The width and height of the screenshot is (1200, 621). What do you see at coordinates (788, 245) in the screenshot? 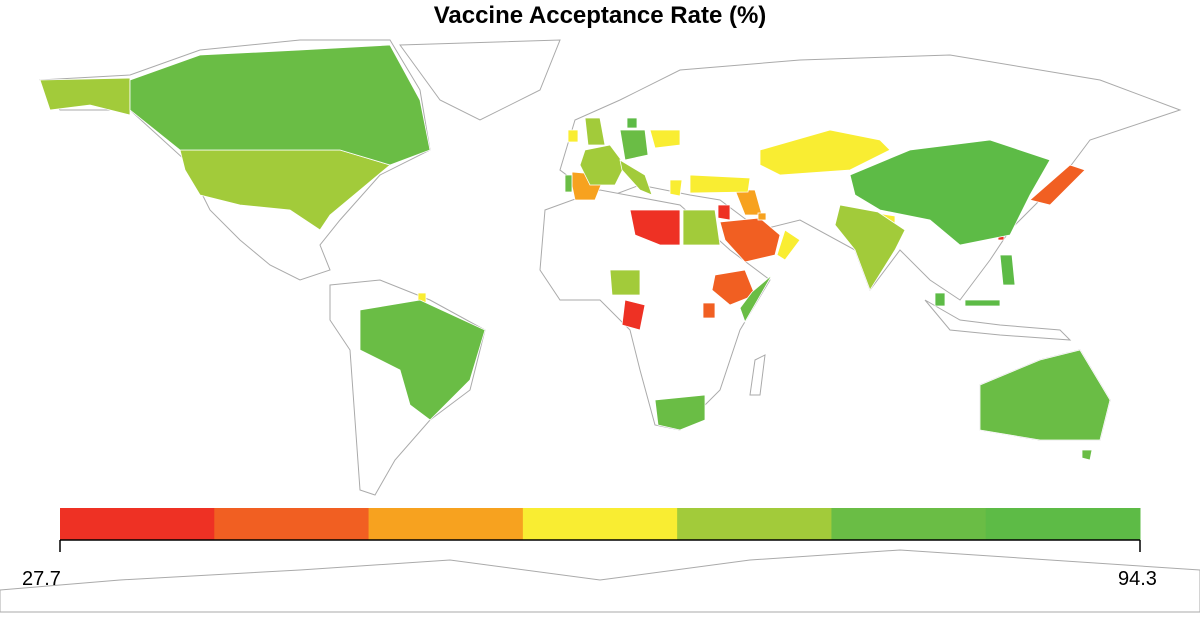
I see `country-oman: Oman: 61` at bounding box center [788, 245].